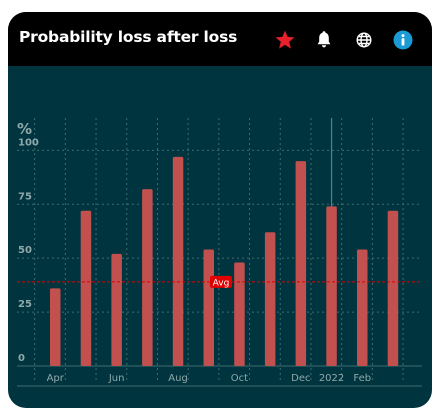 The image size is (440, 420). Describe the element at coordinates (28, 142) in the screenshot. I see `y-tick-label: 100` at that location.